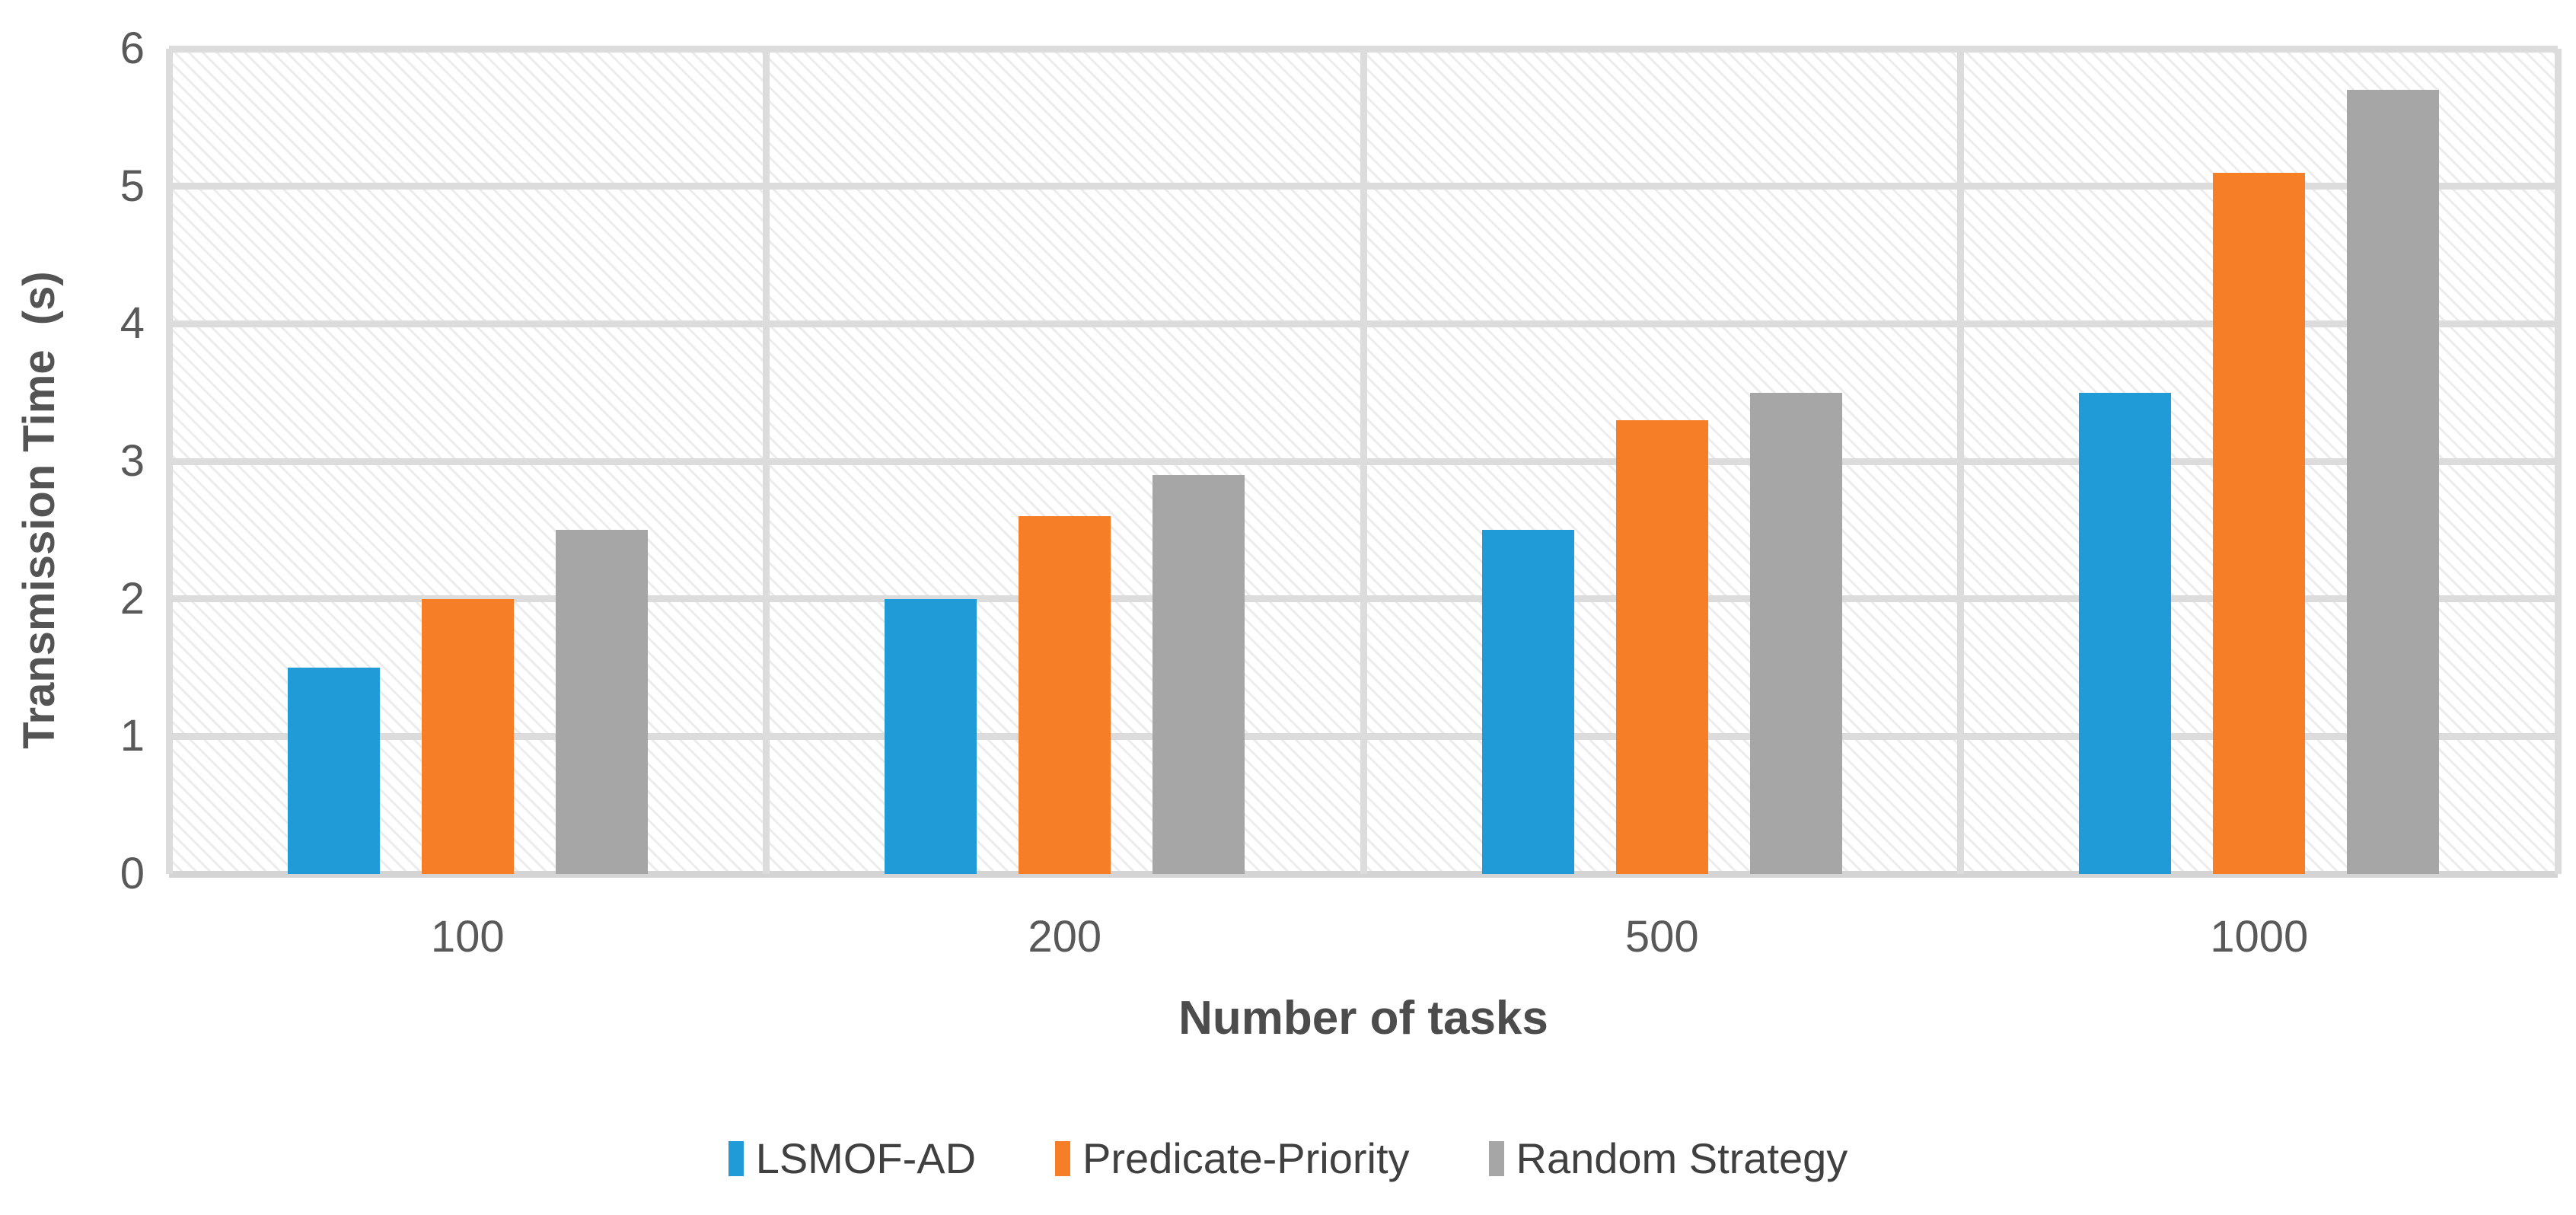 Image resolution: width=2576 pixels, height=1215 pixels. What do you see at coordinates (468, 936) in the screenshot?
I see `x-category-label-100: 100` at bounding box center [468, 936].